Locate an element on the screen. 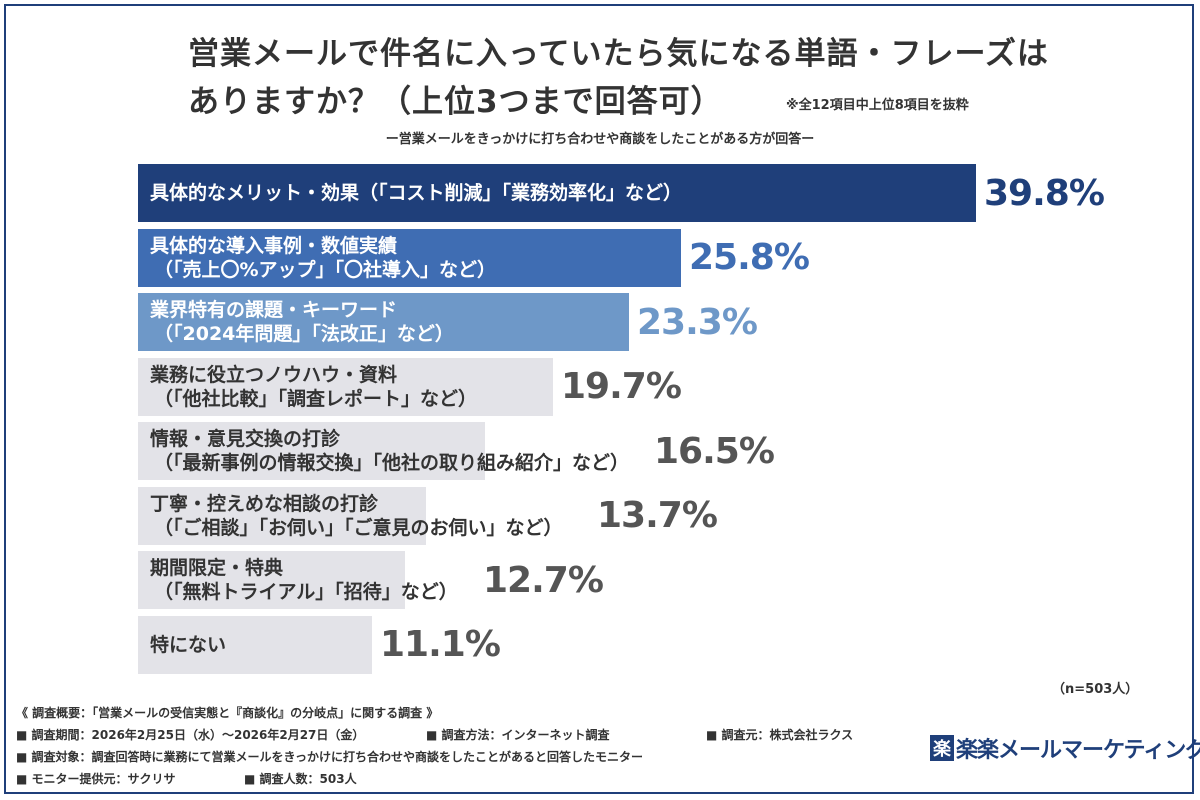 This screenshot has height=800, width=1200. category-label-line: （「無料トライアル」「招待」など） is located at coordinates (306, 592).